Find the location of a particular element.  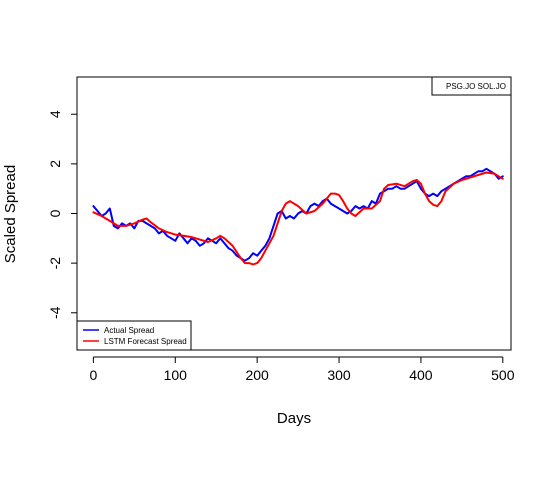

x-tick-label: 0 is located at coordinates (93, 375).